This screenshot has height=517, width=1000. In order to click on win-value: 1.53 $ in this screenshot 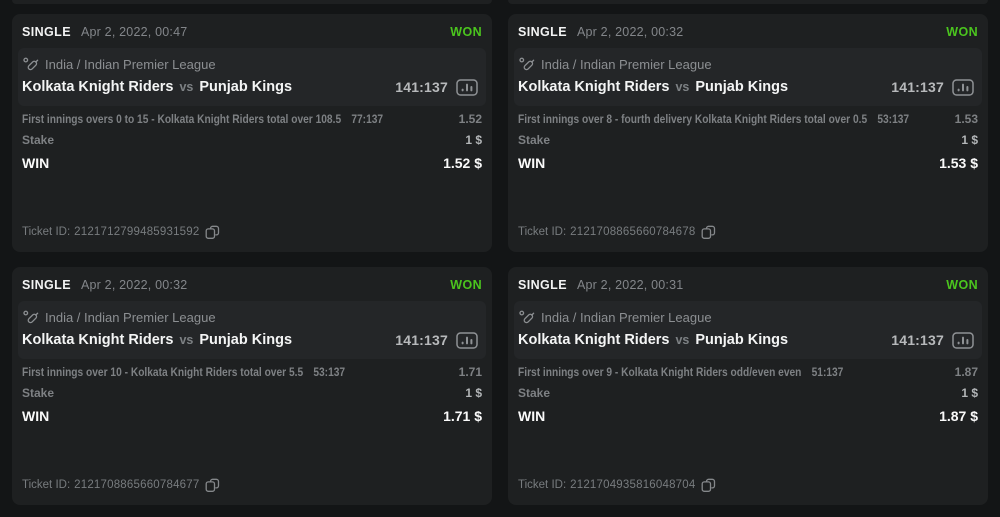, I will do `click(958, 163)`.